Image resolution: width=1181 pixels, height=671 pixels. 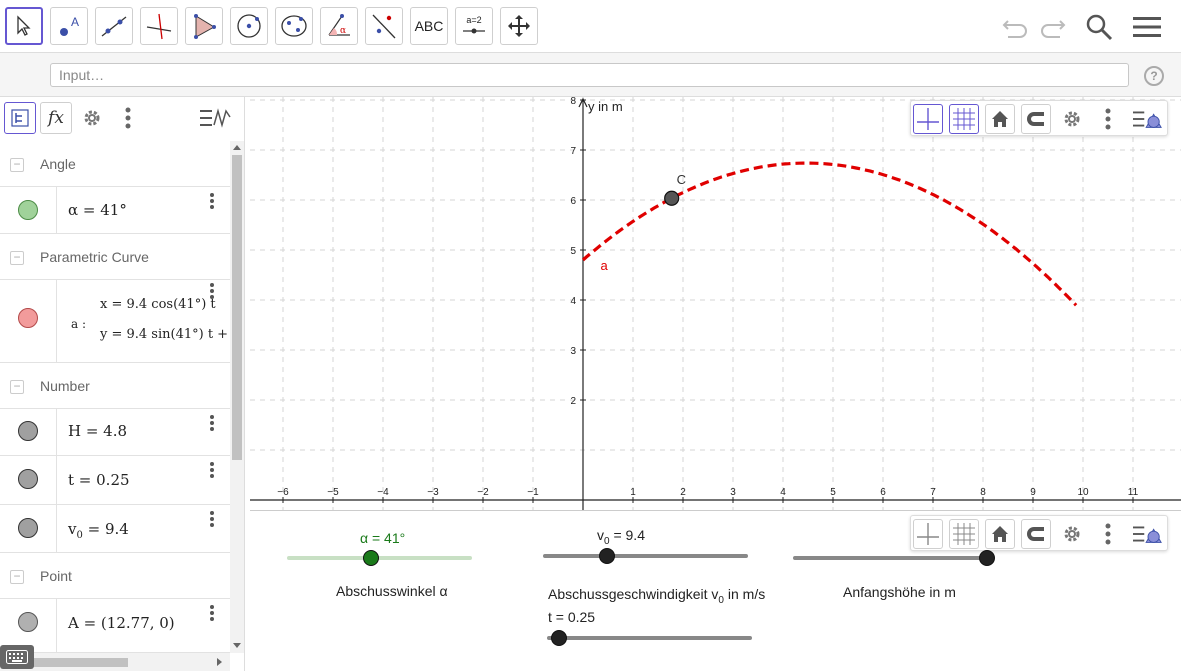 I want to click on H-slider-thumb, so click(x=987, y=558).